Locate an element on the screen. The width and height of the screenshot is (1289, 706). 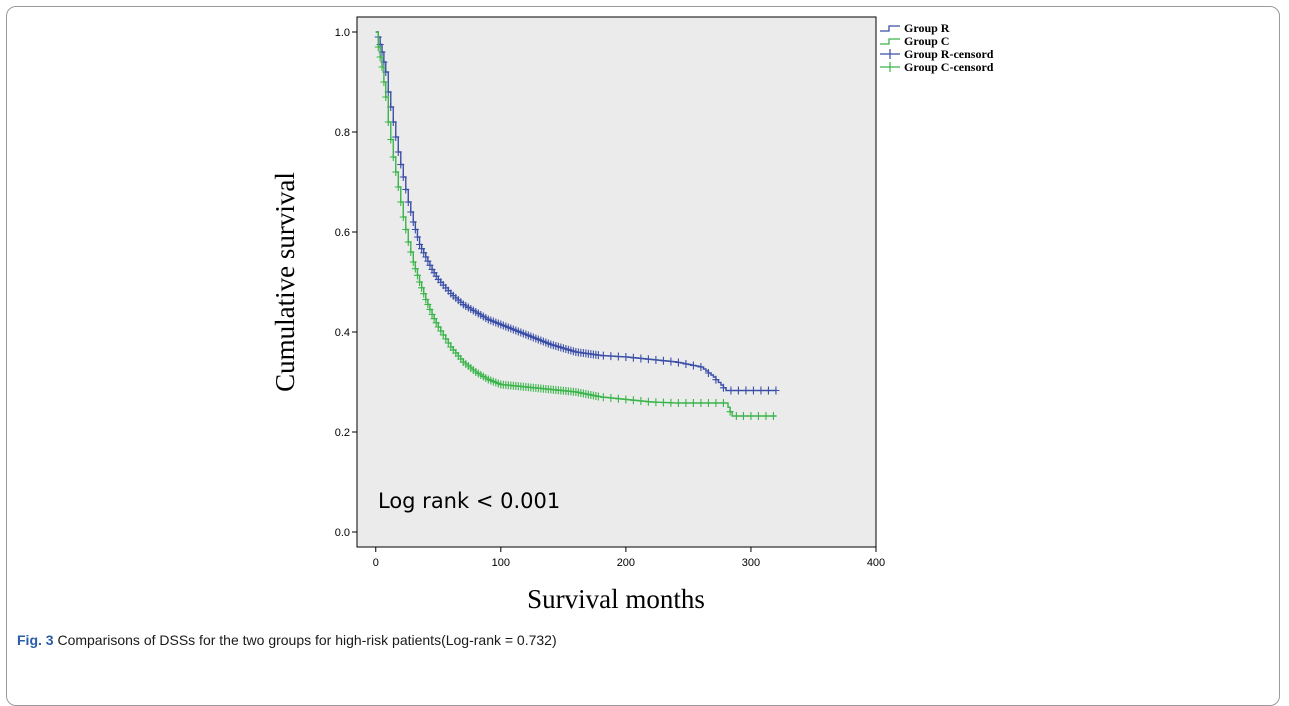
figure-label: Fig. 3 is located at coordinates (35, 640).